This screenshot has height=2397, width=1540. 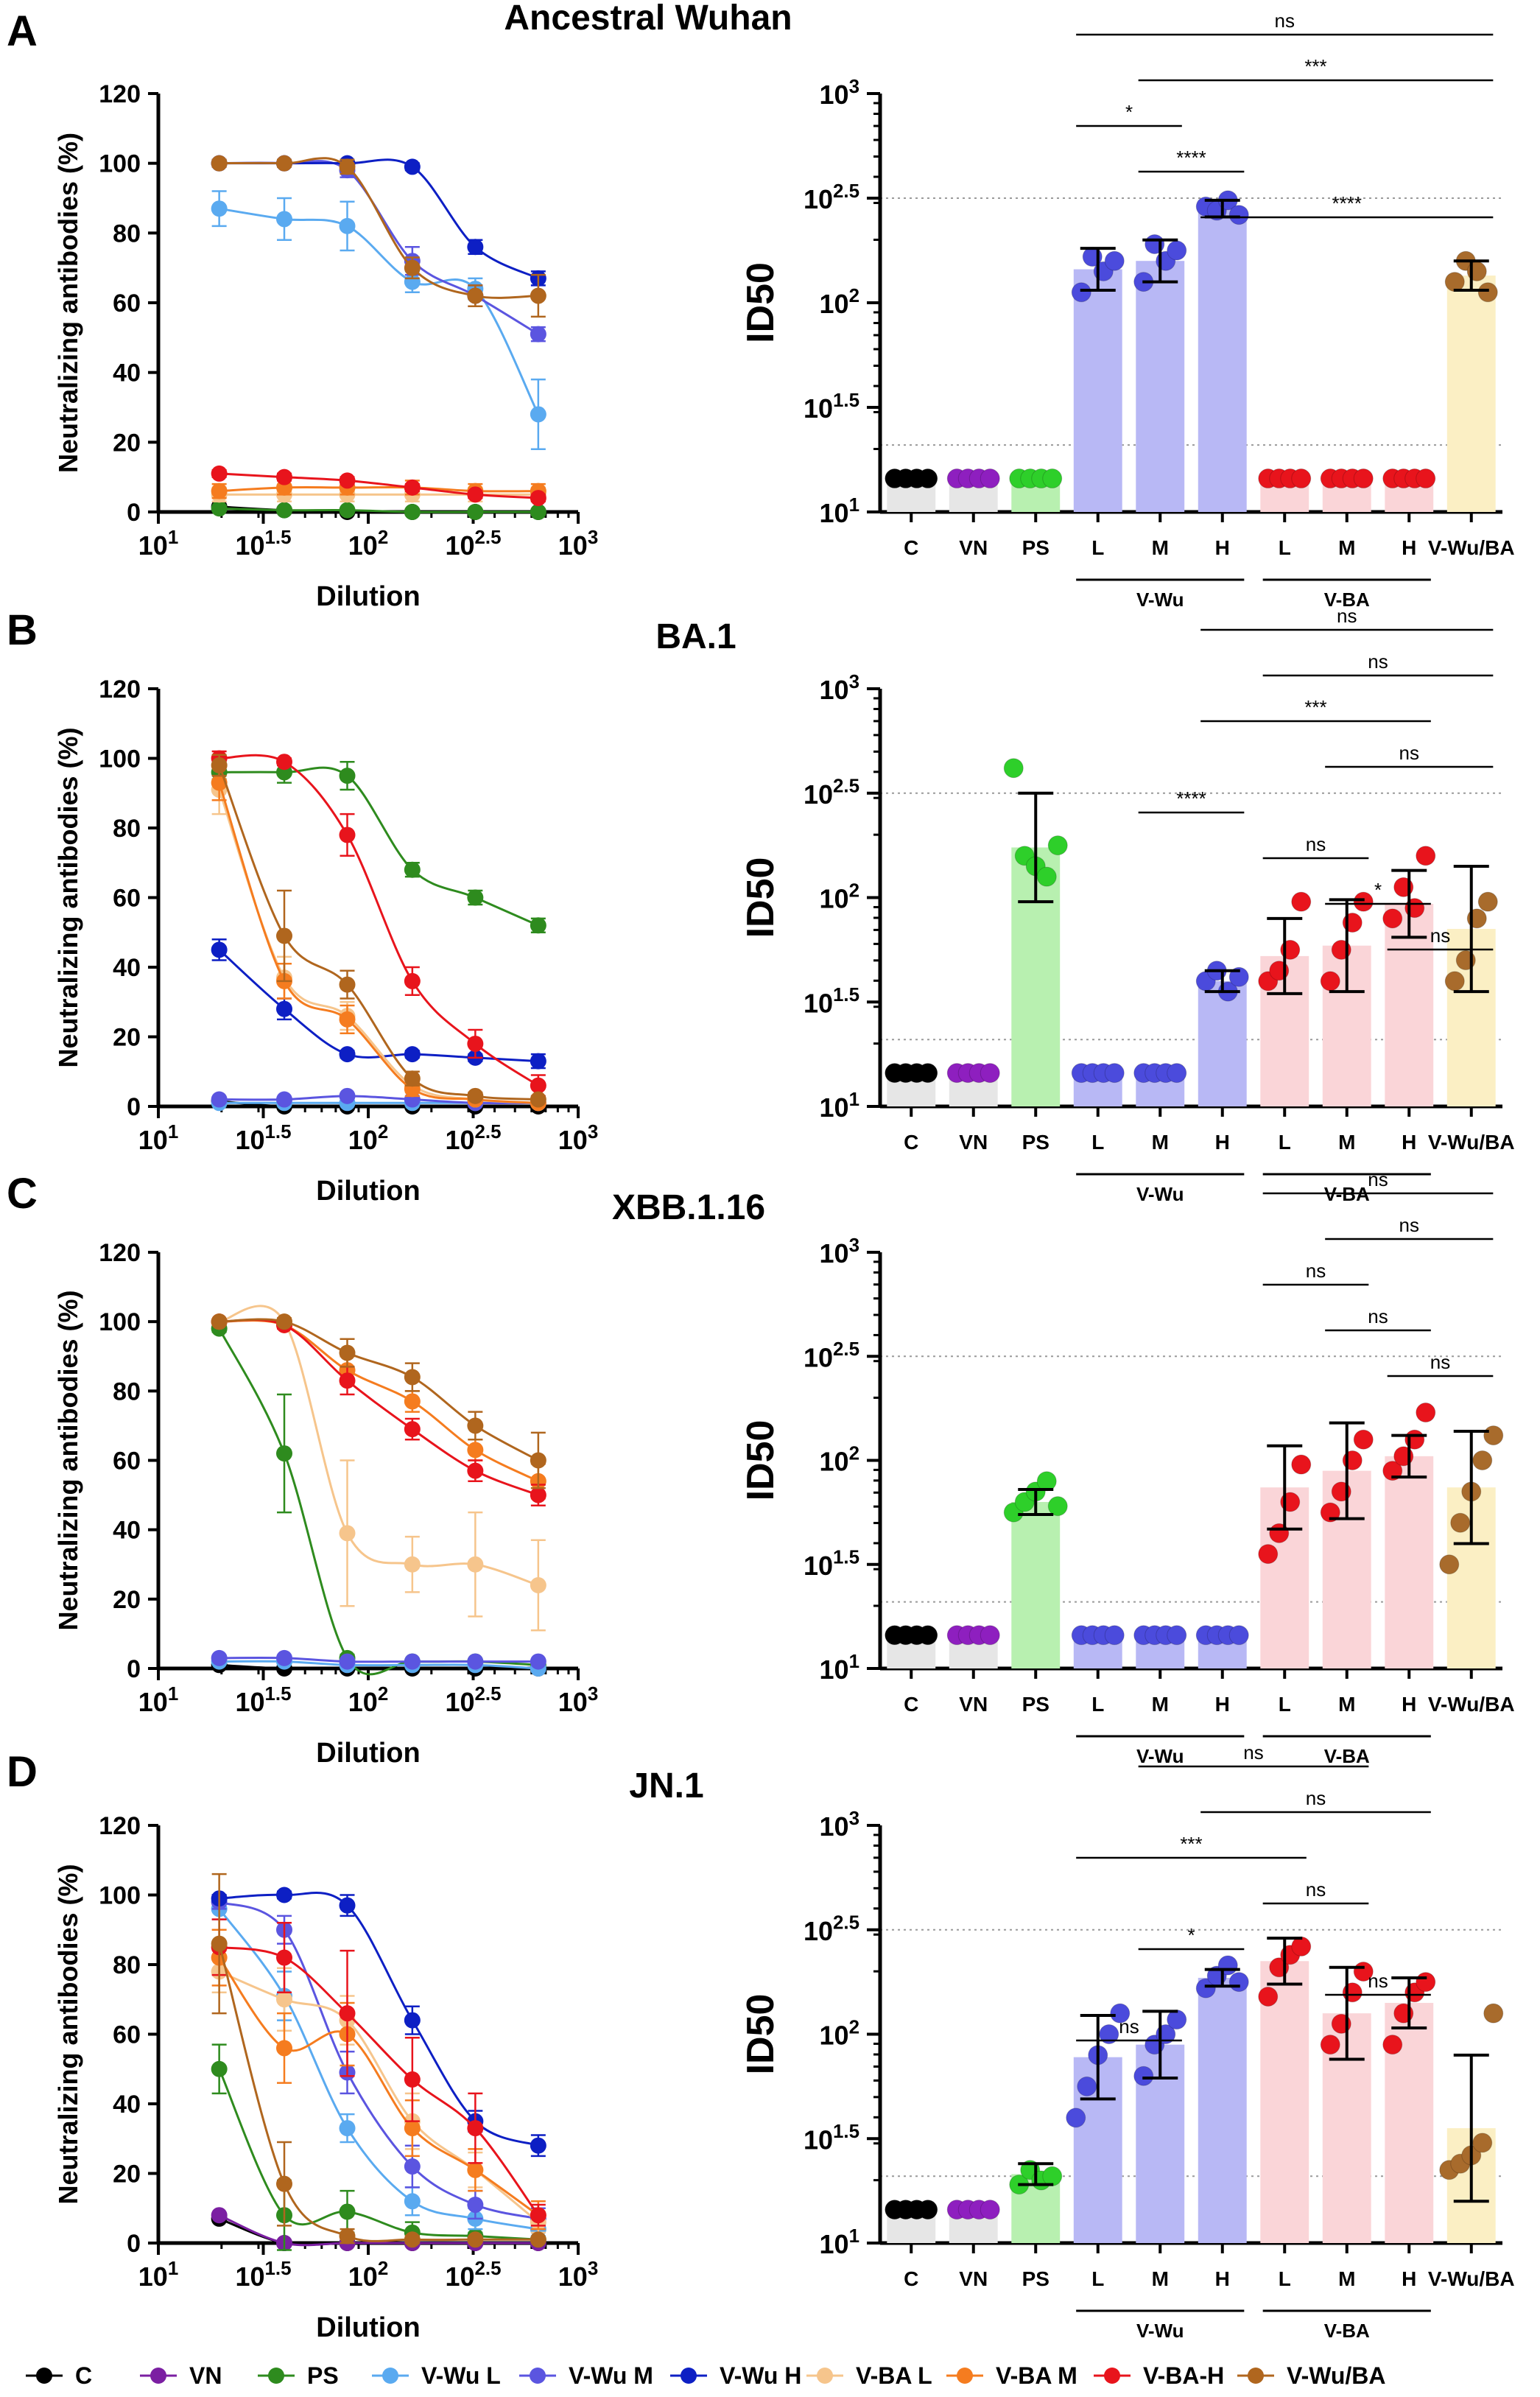 What do you see at coordinates (831, 407) in the screenshot?
I see `y-tick-label: 101.5` at bounding box center [831, 407].